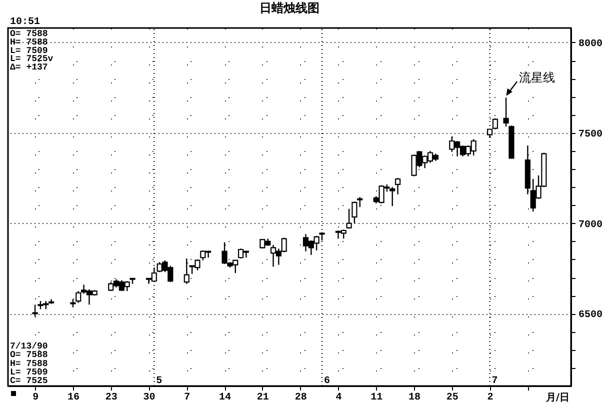 The width and height of the screenshot is (611, 405). I want to click on y-tick-label: 6500, so click(590, 316).